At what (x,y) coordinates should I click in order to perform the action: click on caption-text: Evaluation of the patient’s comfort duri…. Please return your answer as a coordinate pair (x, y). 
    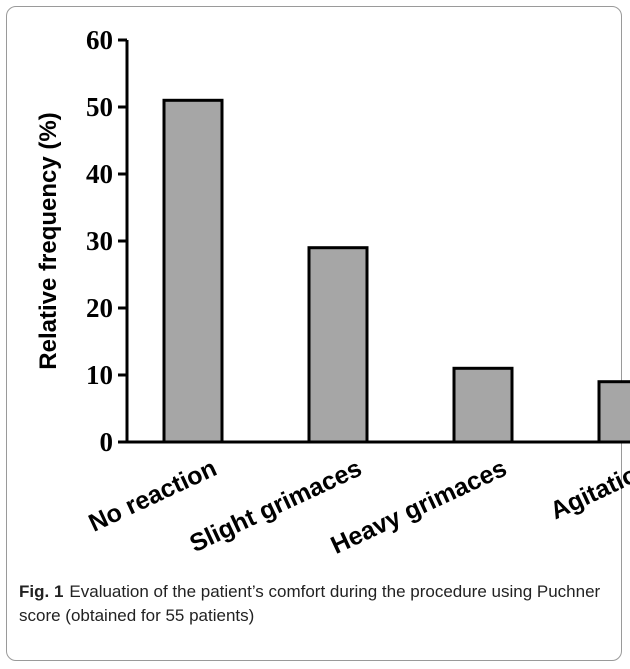
    Looking at the image, I should click on (310, 603).